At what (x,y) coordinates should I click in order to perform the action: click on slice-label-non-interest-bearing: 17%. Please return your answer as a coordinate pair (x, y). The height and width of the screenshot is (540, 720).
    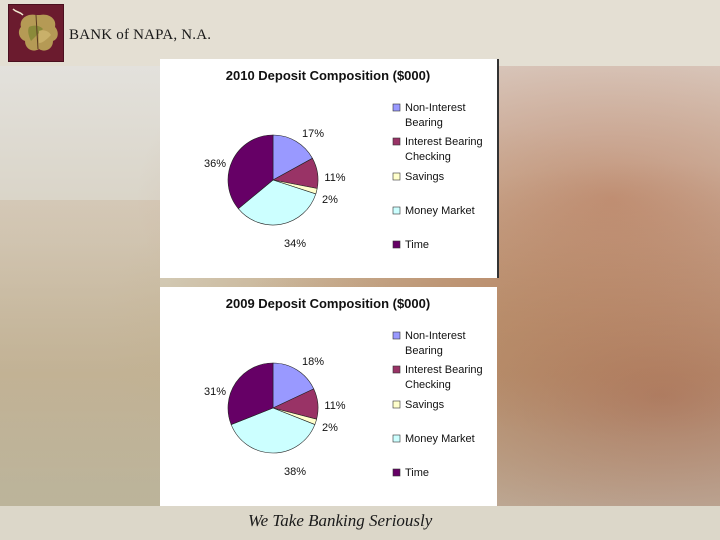
    Looking at the image, I should click on (313, 134).